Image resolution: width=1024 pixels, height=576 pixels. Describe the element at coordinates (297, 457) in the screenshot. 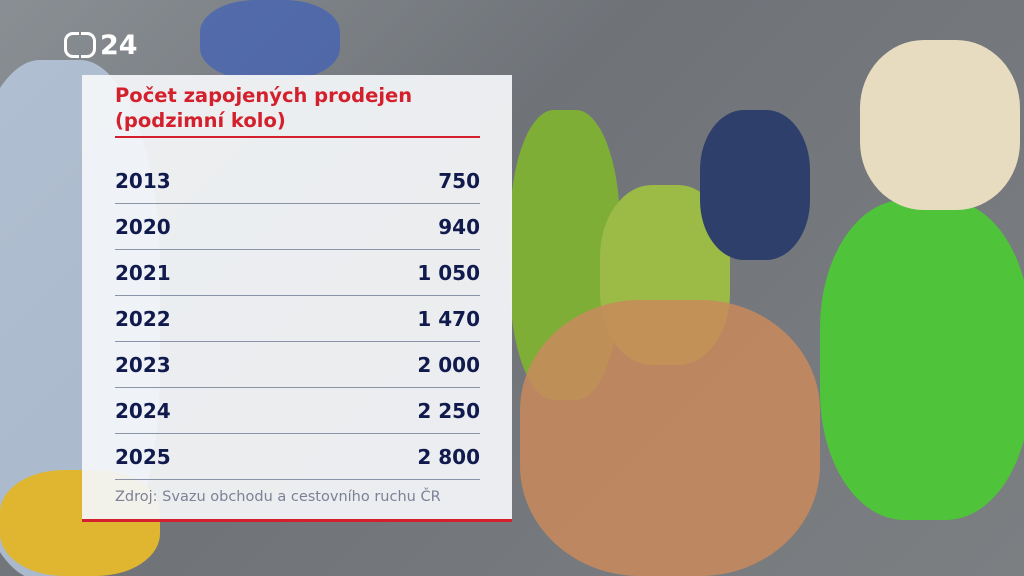

I see `table-row: 2025 2 800` at that location.